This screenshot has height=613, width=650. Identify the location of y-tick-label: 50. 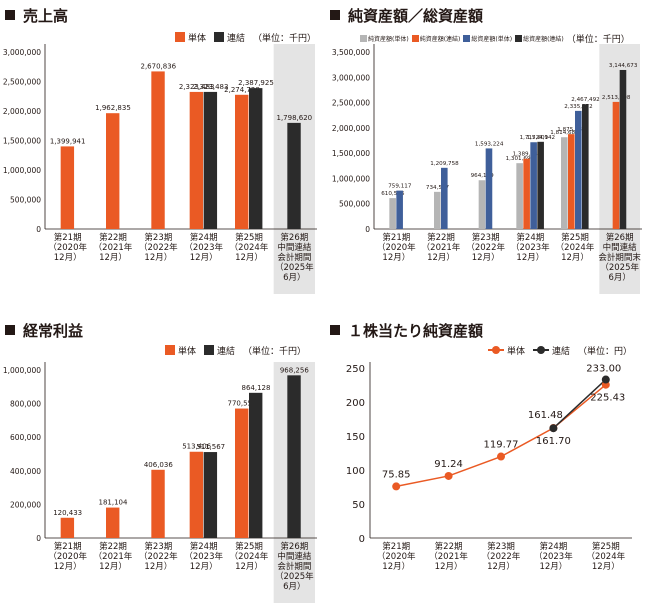
(358, 505).